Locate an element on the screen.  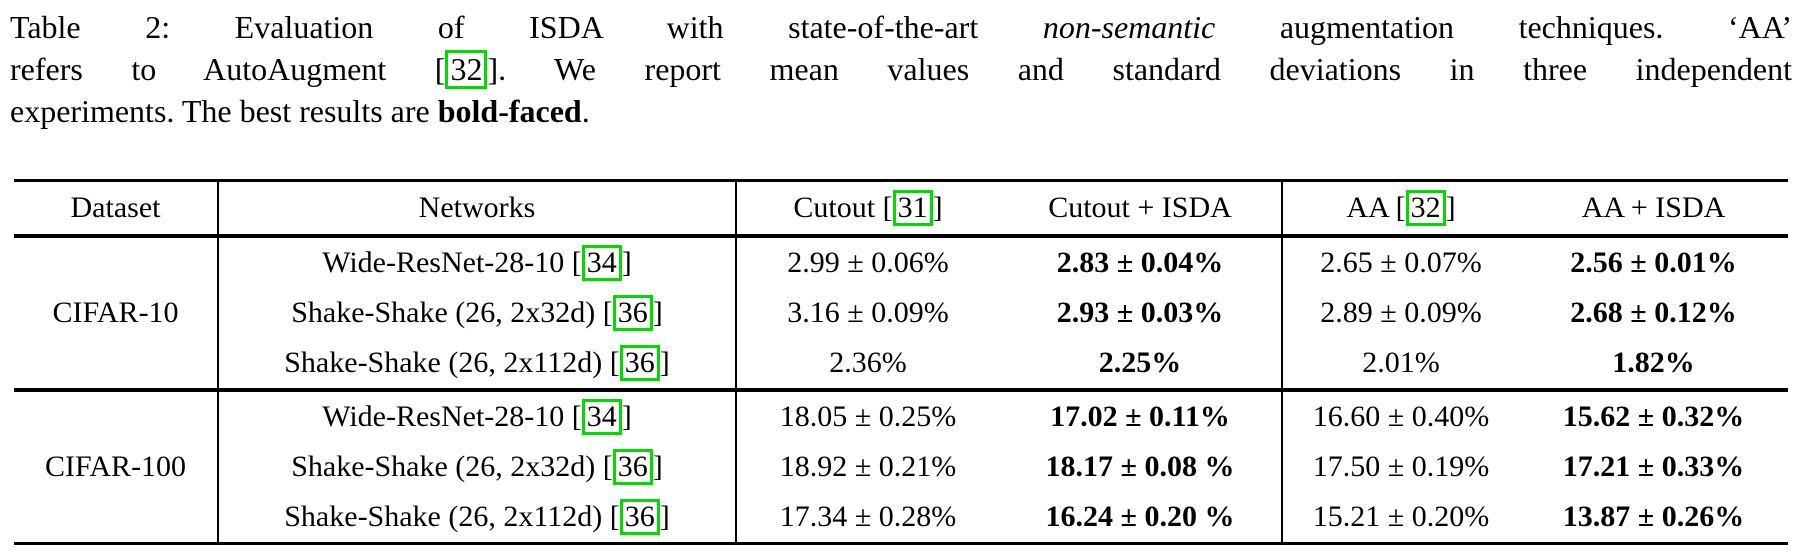
cell-aa-isda: 17.21 ± 0.33% is located at coordinates (1653, 466).